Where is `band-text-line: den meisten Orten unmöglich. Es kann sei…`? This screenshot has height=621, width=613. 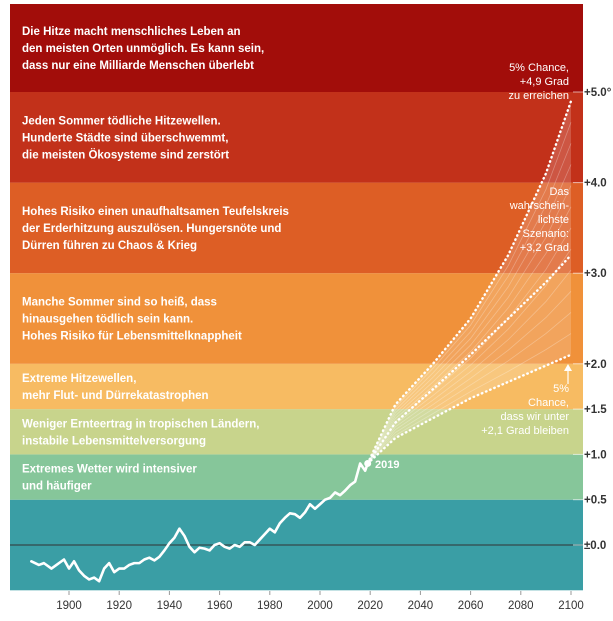
band-text-line: den meisten Orten unmöglich. Es kann sei… is located at coordinates (143, 49).